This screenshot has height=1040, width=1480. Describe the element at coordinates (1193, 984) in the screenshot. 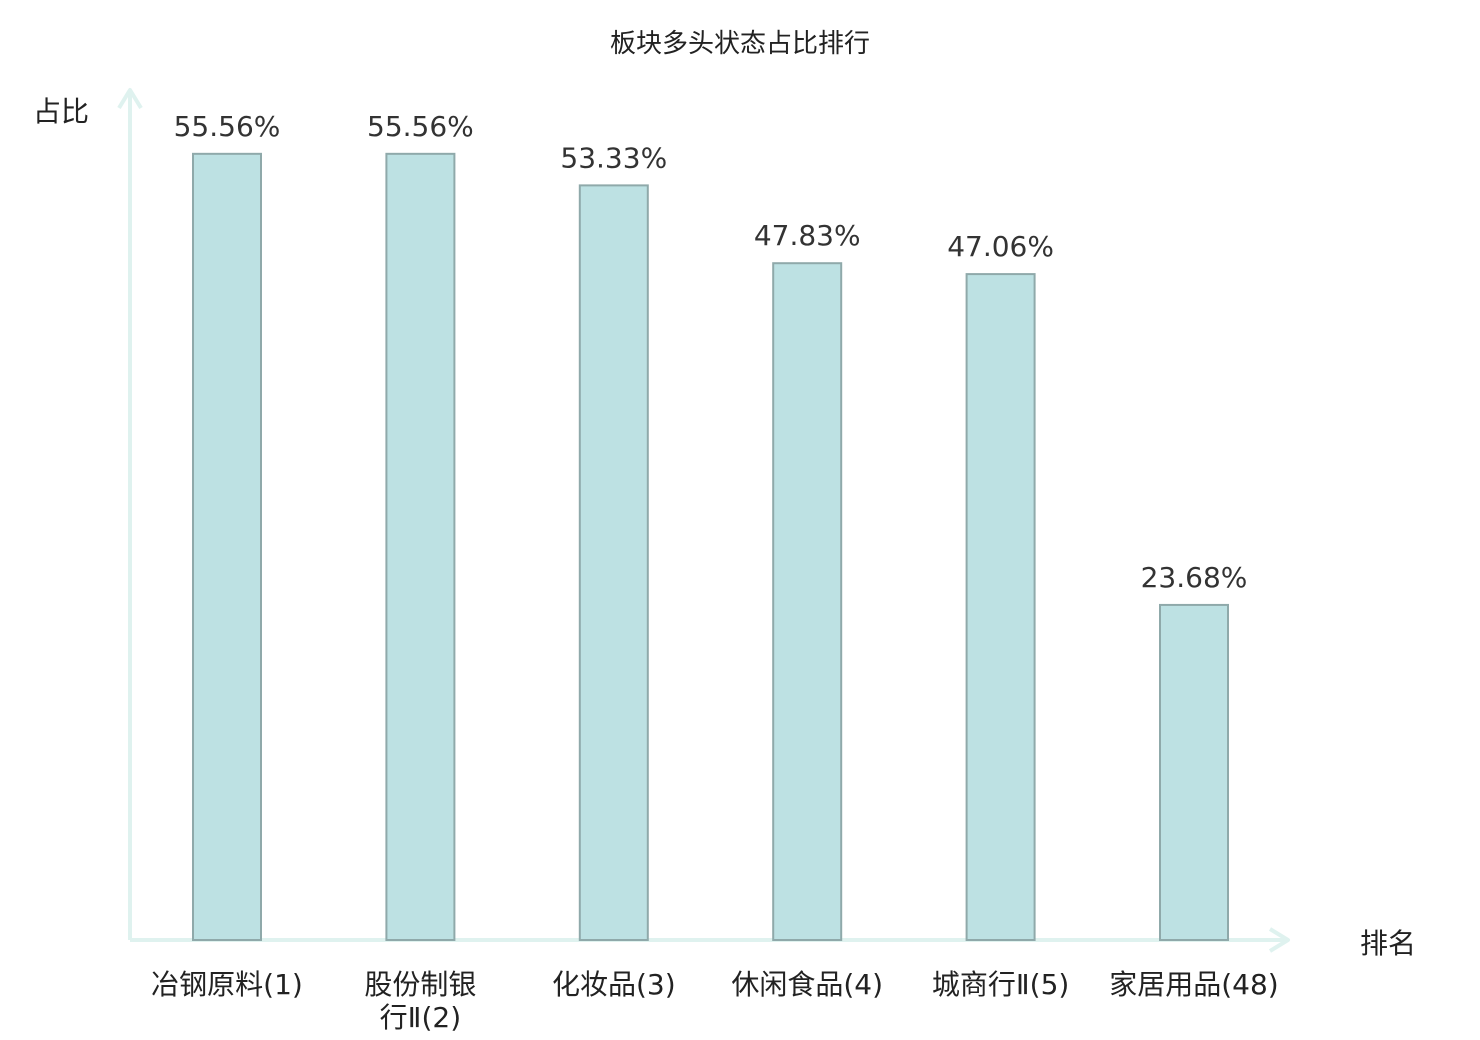

I see `category-label-6: 家居用品(48)` at that location.